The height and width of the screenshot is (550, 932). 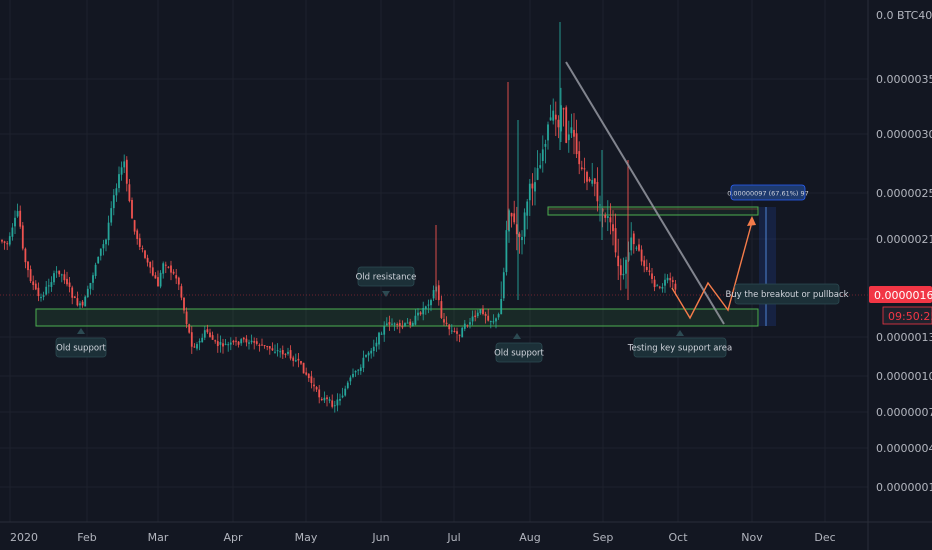 What do you see at coordinates (680, 347) in the screenshot?
I see `note-box-testing-support` at bounding box center [680, 347].